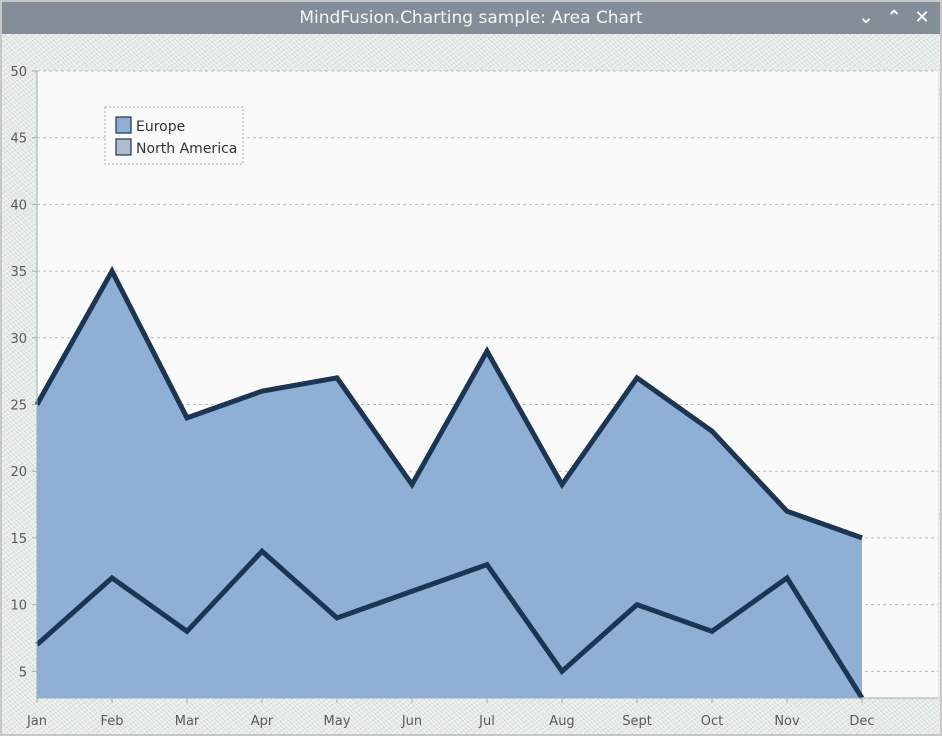 This screenshot has width=942, height=736. What do you see at coordinates (187, 721) in the screenshot?
I see `x-tick-label: Mar` at bounding box center [187, 721].